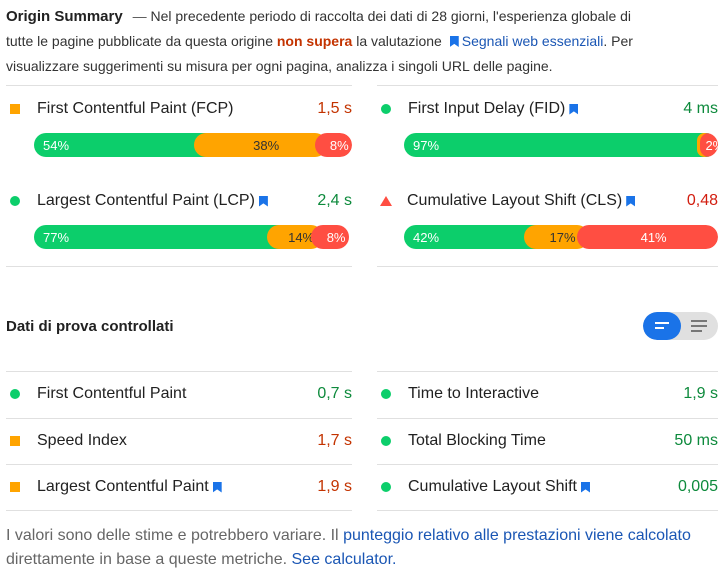 The image size is (726, 581). I want to click on expanded-view-icon, so click(699, 327).